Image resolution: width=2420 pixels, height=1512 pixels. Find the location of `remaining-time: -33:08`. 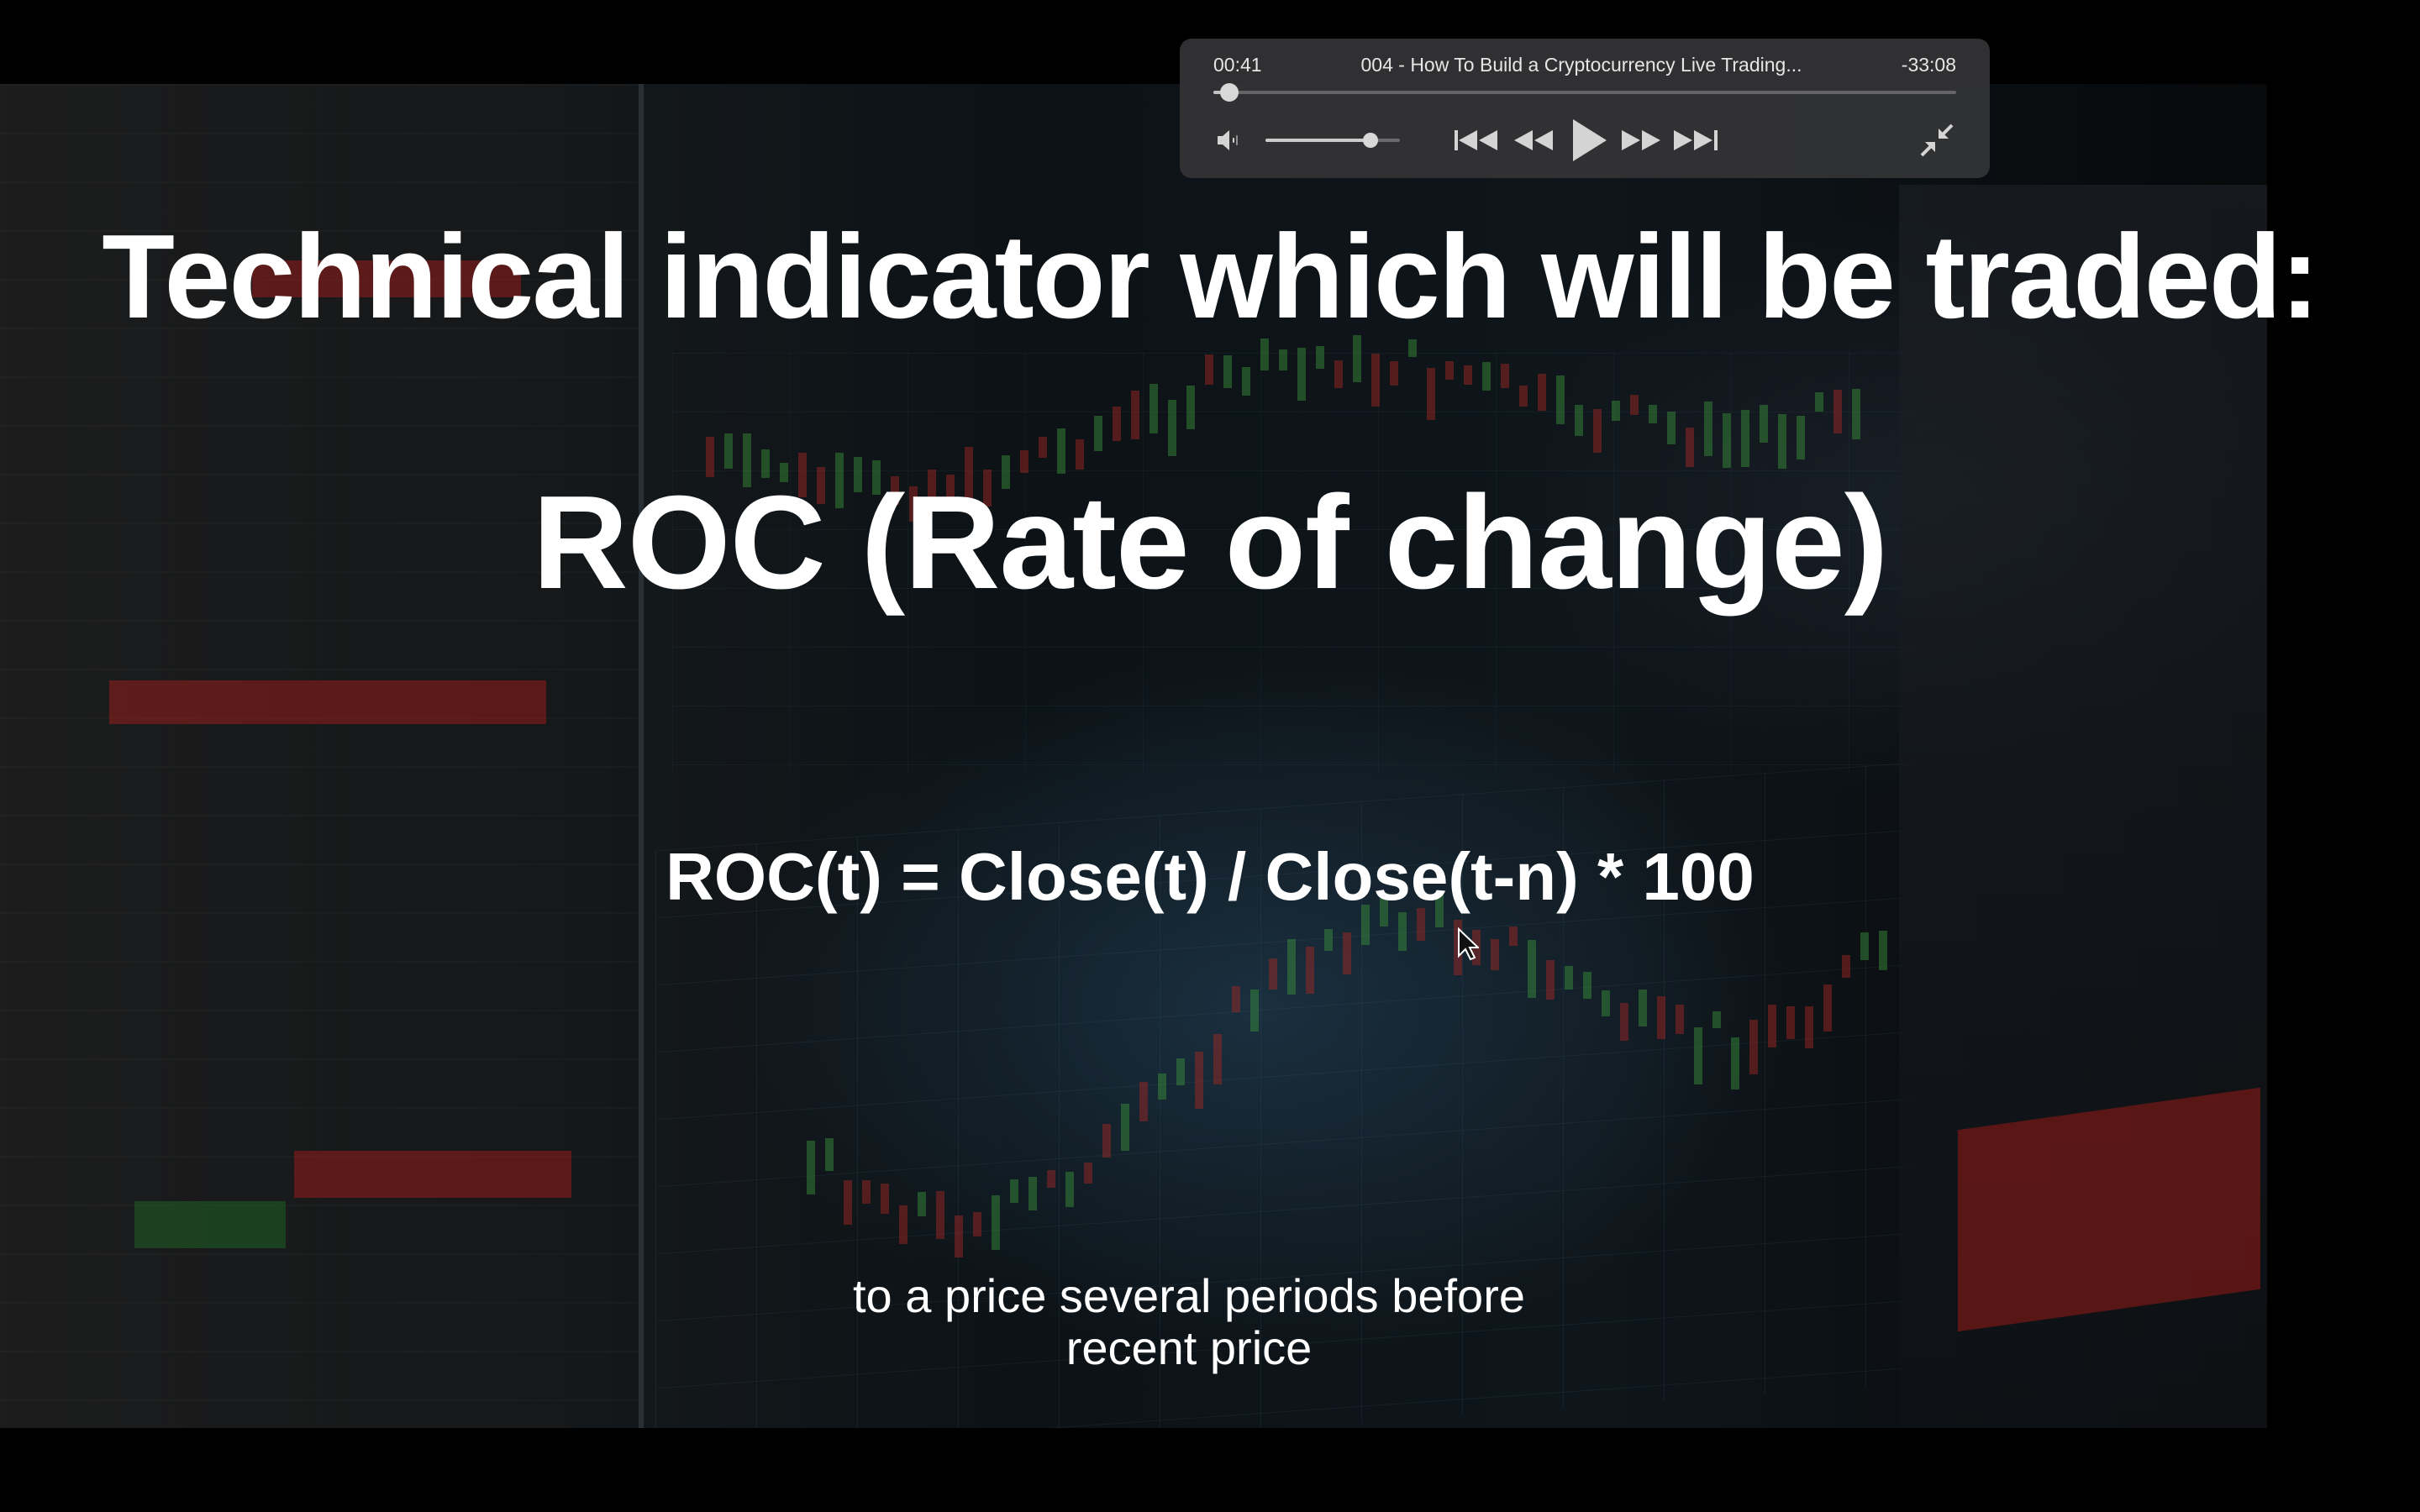

remaining-time: -33:08 is located at coordinates (1928, 65).